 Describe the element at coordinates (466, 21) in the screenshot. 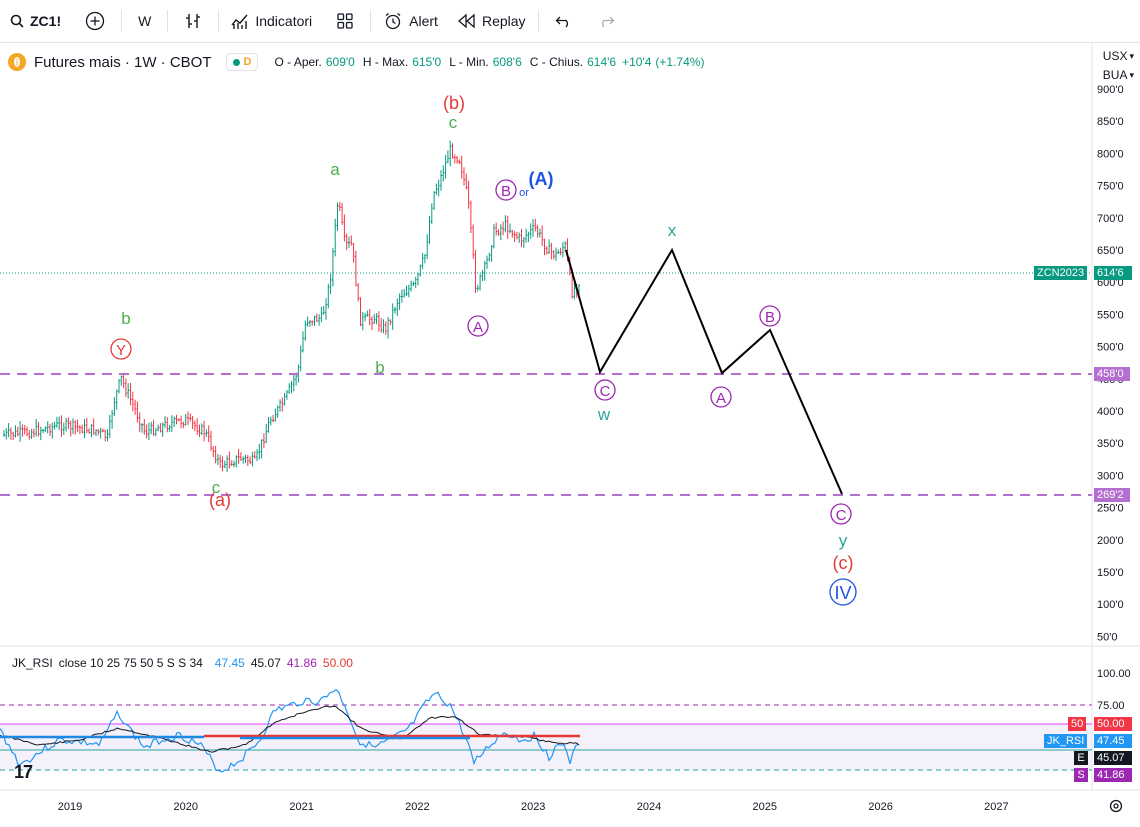

I see `rewind-icon` at that location.